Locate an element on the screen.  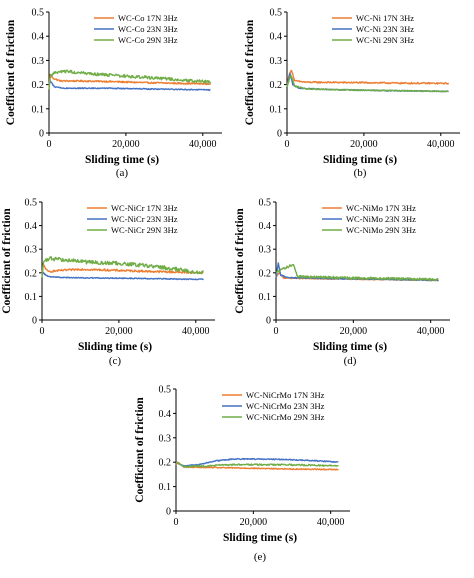
legend-entry: WC-Ni 29N 3Hz is located at coordinates (385, 40).